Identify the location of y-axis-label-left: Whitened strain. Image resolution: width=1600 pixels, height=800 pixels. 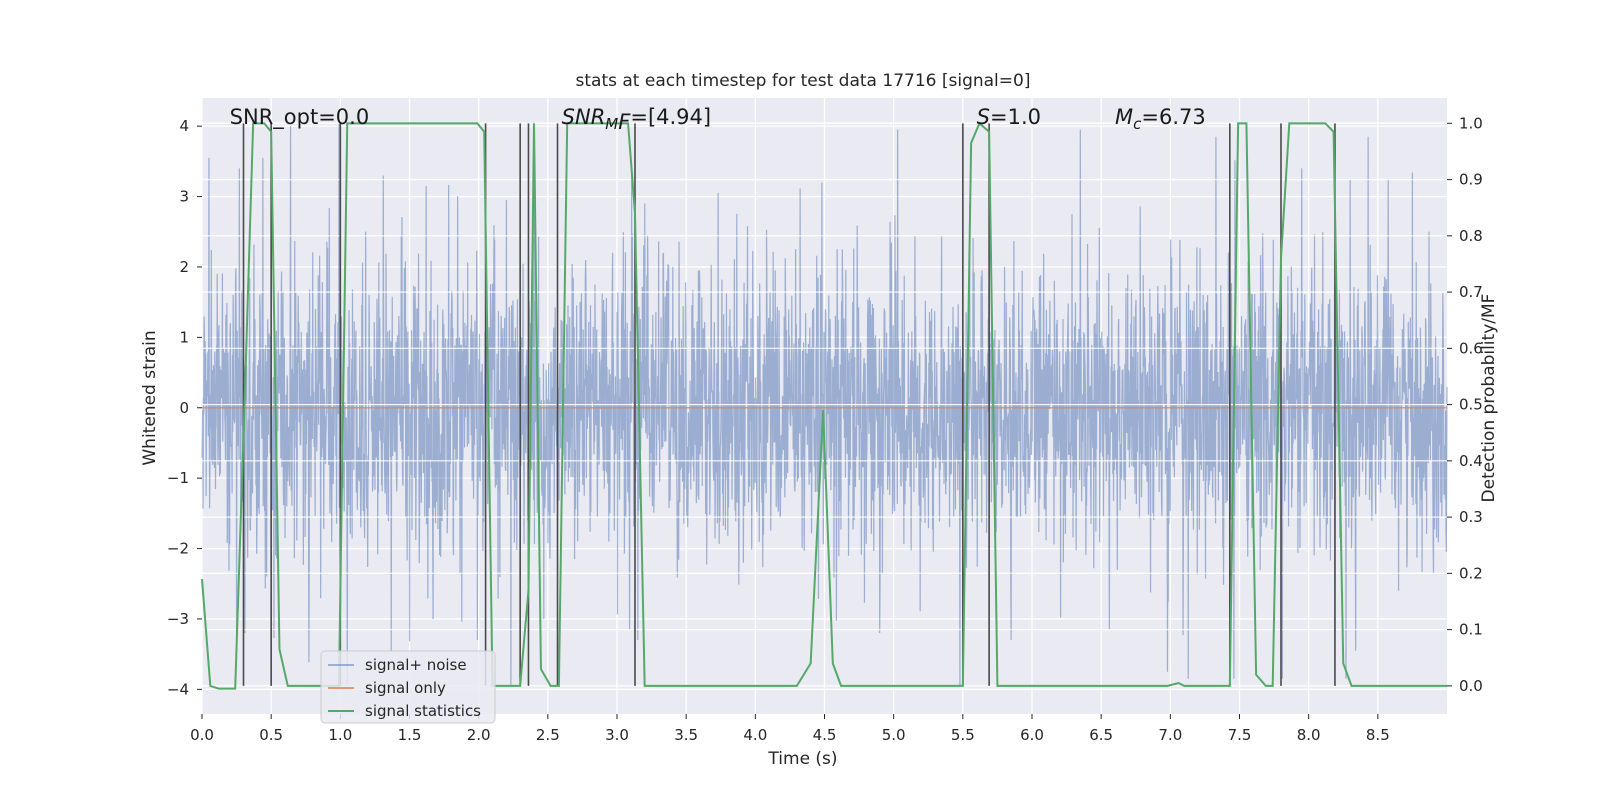
(150, 397).